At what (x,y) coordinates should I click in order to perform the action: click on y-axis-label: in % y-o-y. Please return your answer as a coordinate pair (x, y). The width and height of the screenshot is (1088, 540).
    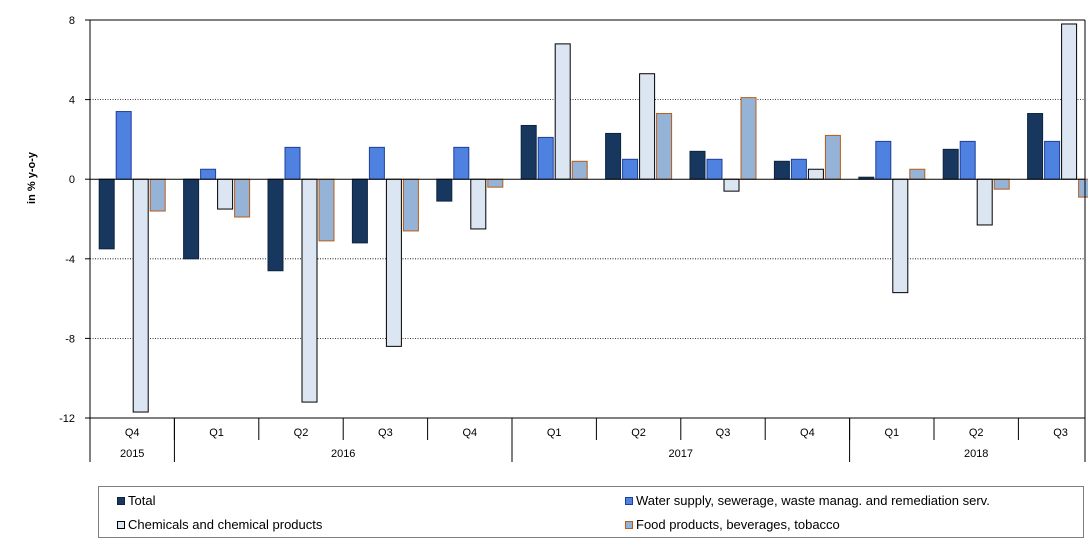
    Looking at the image, I should click on (32, 177).